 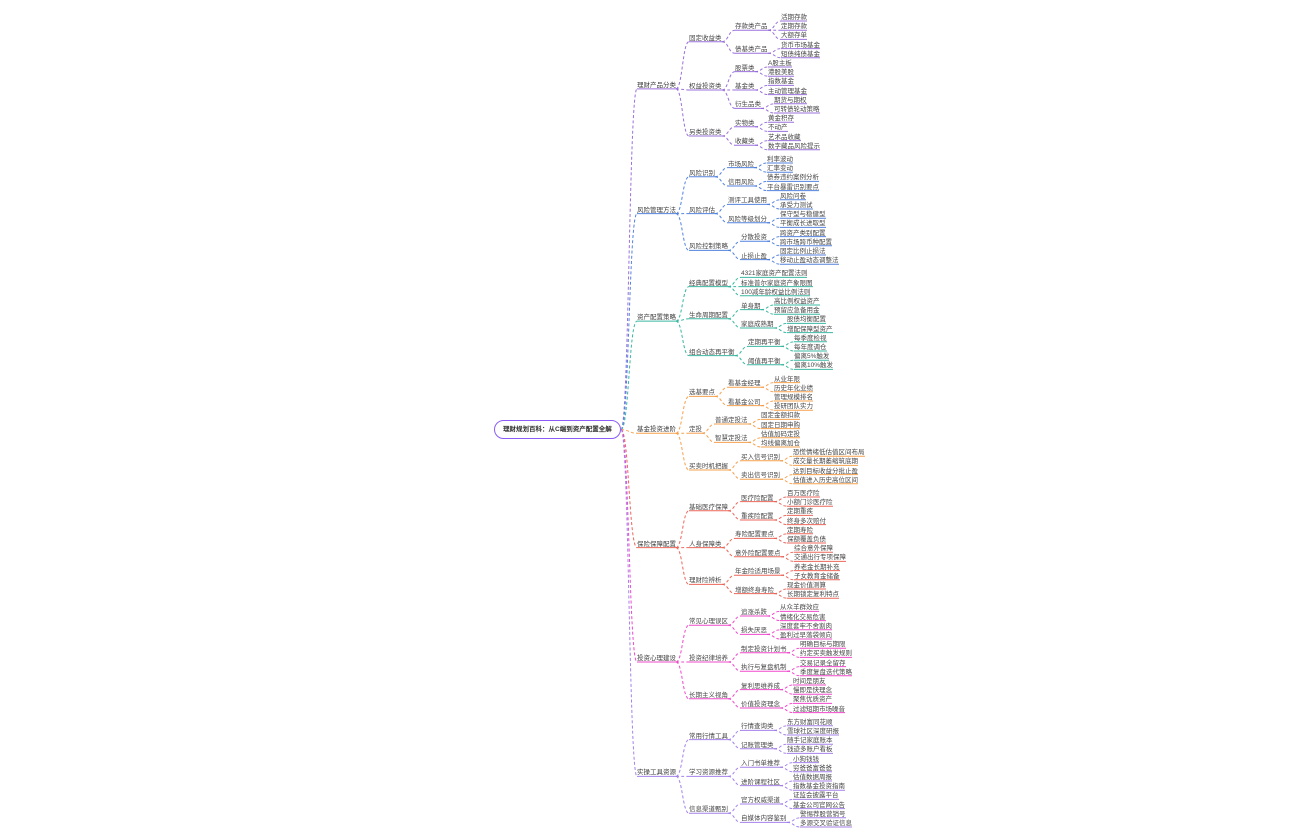 What do you see at coordinates (781, 82) in the screenshot?
I see `leaf-label: 指数基金` at bounding box center [781, 82].